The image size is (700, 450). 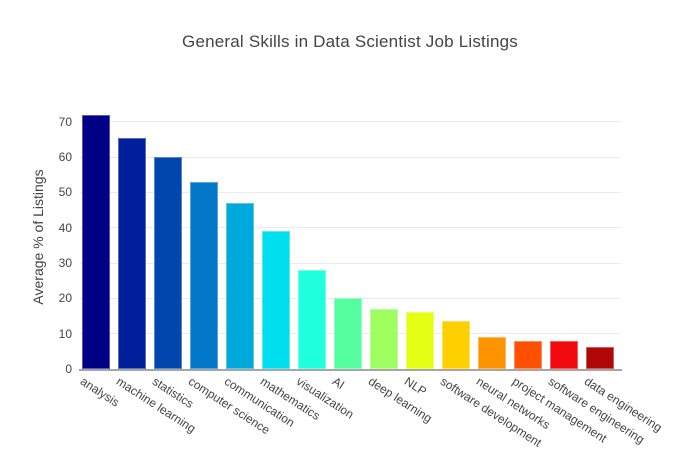 I want to click on bar-data-engineering, so click(x=600, y=357).